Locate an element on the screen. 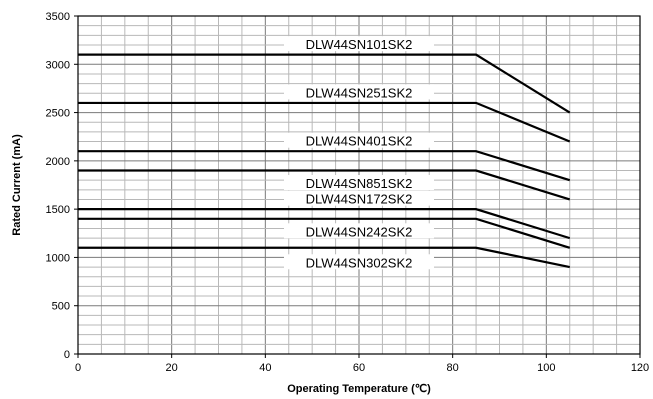 This screenshot has height=399, width=653. series-label: DLW44SN242SK2 is located at coordinates (359, 231).